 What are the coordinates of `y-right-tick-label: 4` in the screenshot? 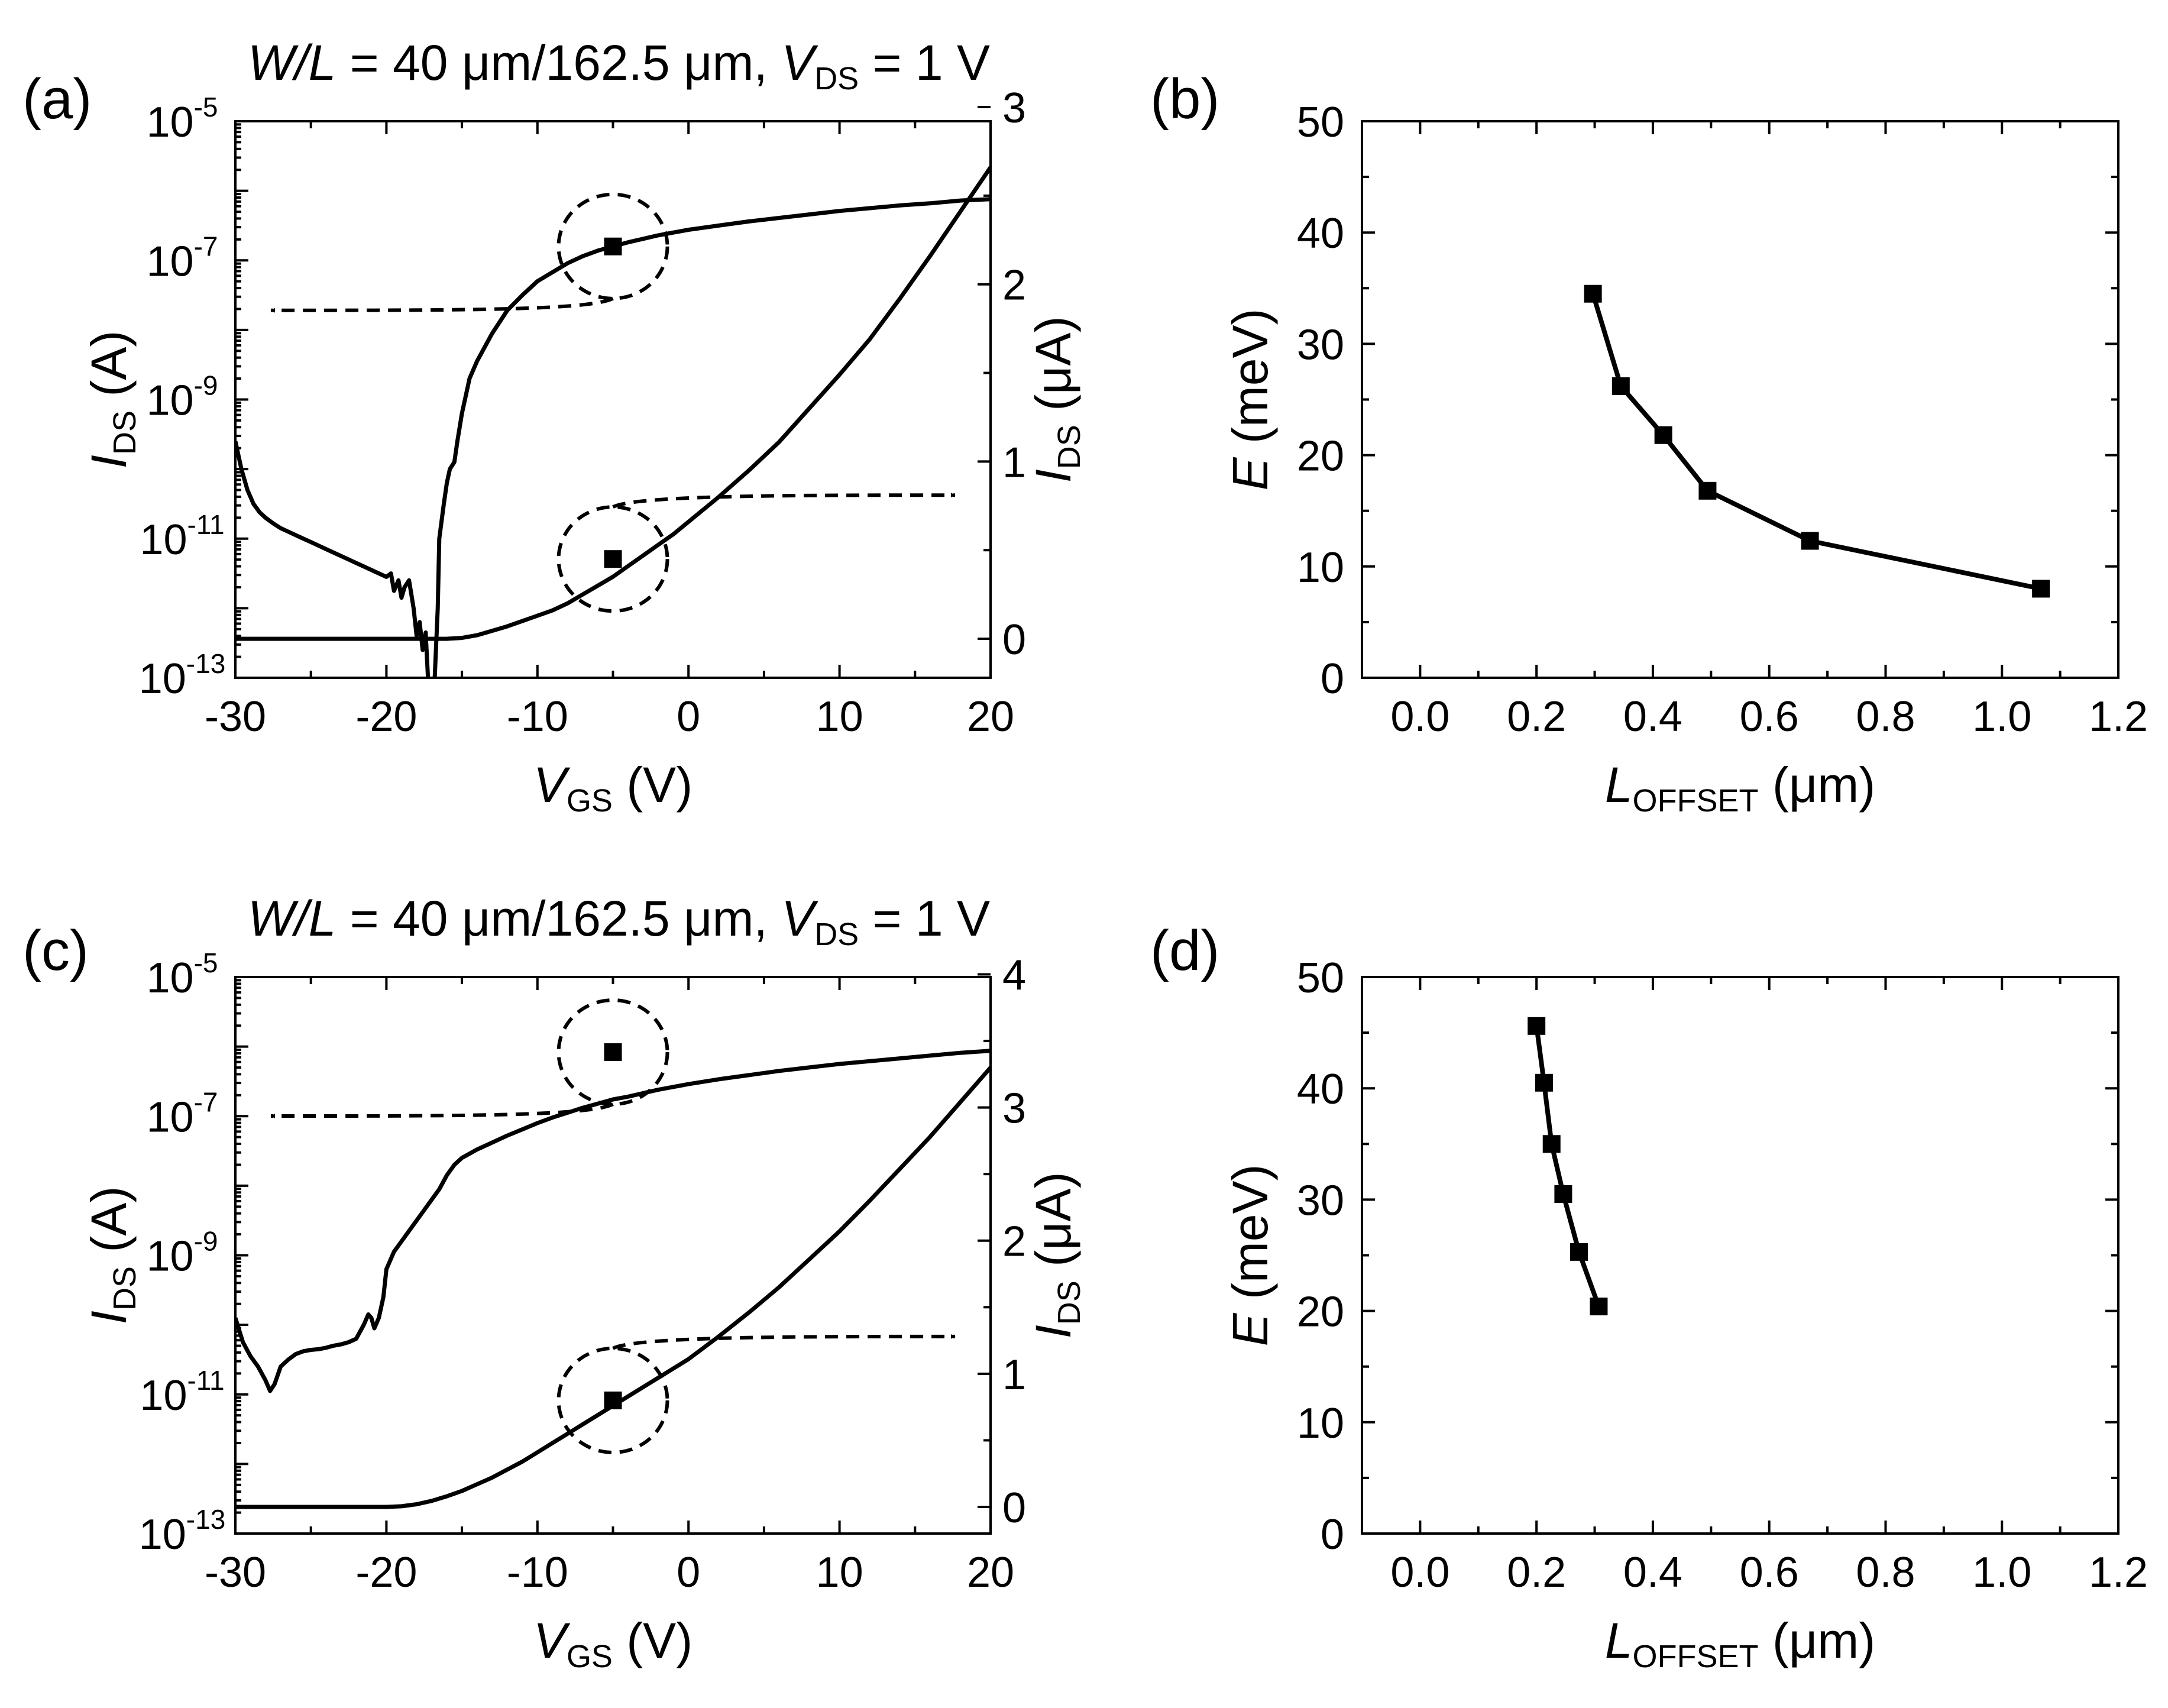 It's located at (1014, 976).